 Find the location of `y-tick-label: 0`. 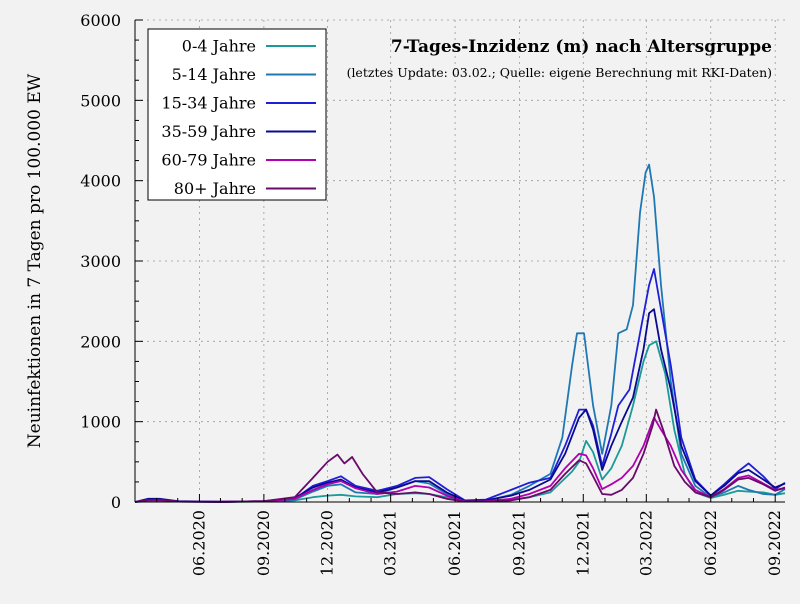

y-tick-label: 0 is located at coordinates (116, 502).